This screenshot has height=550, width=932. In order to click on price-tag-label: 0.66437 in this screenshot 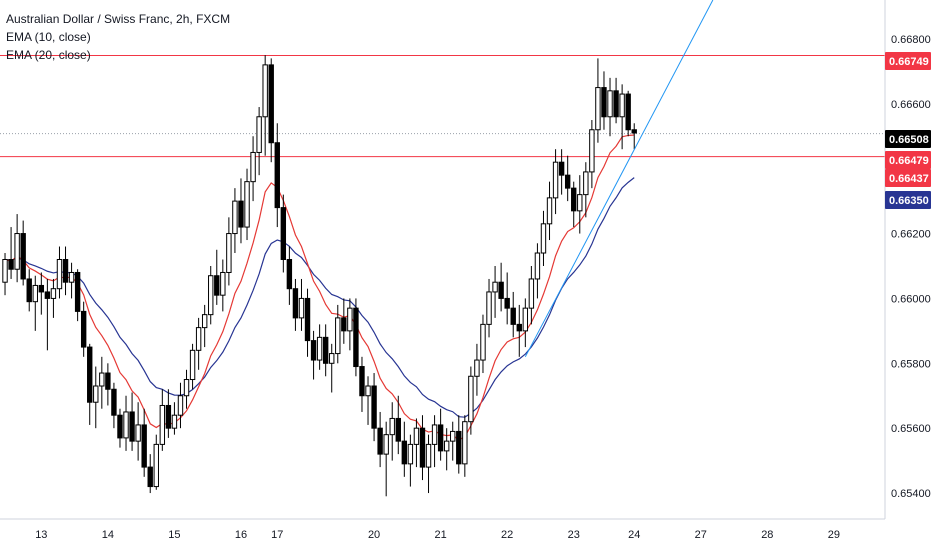, I will do `click(909, 179)`.